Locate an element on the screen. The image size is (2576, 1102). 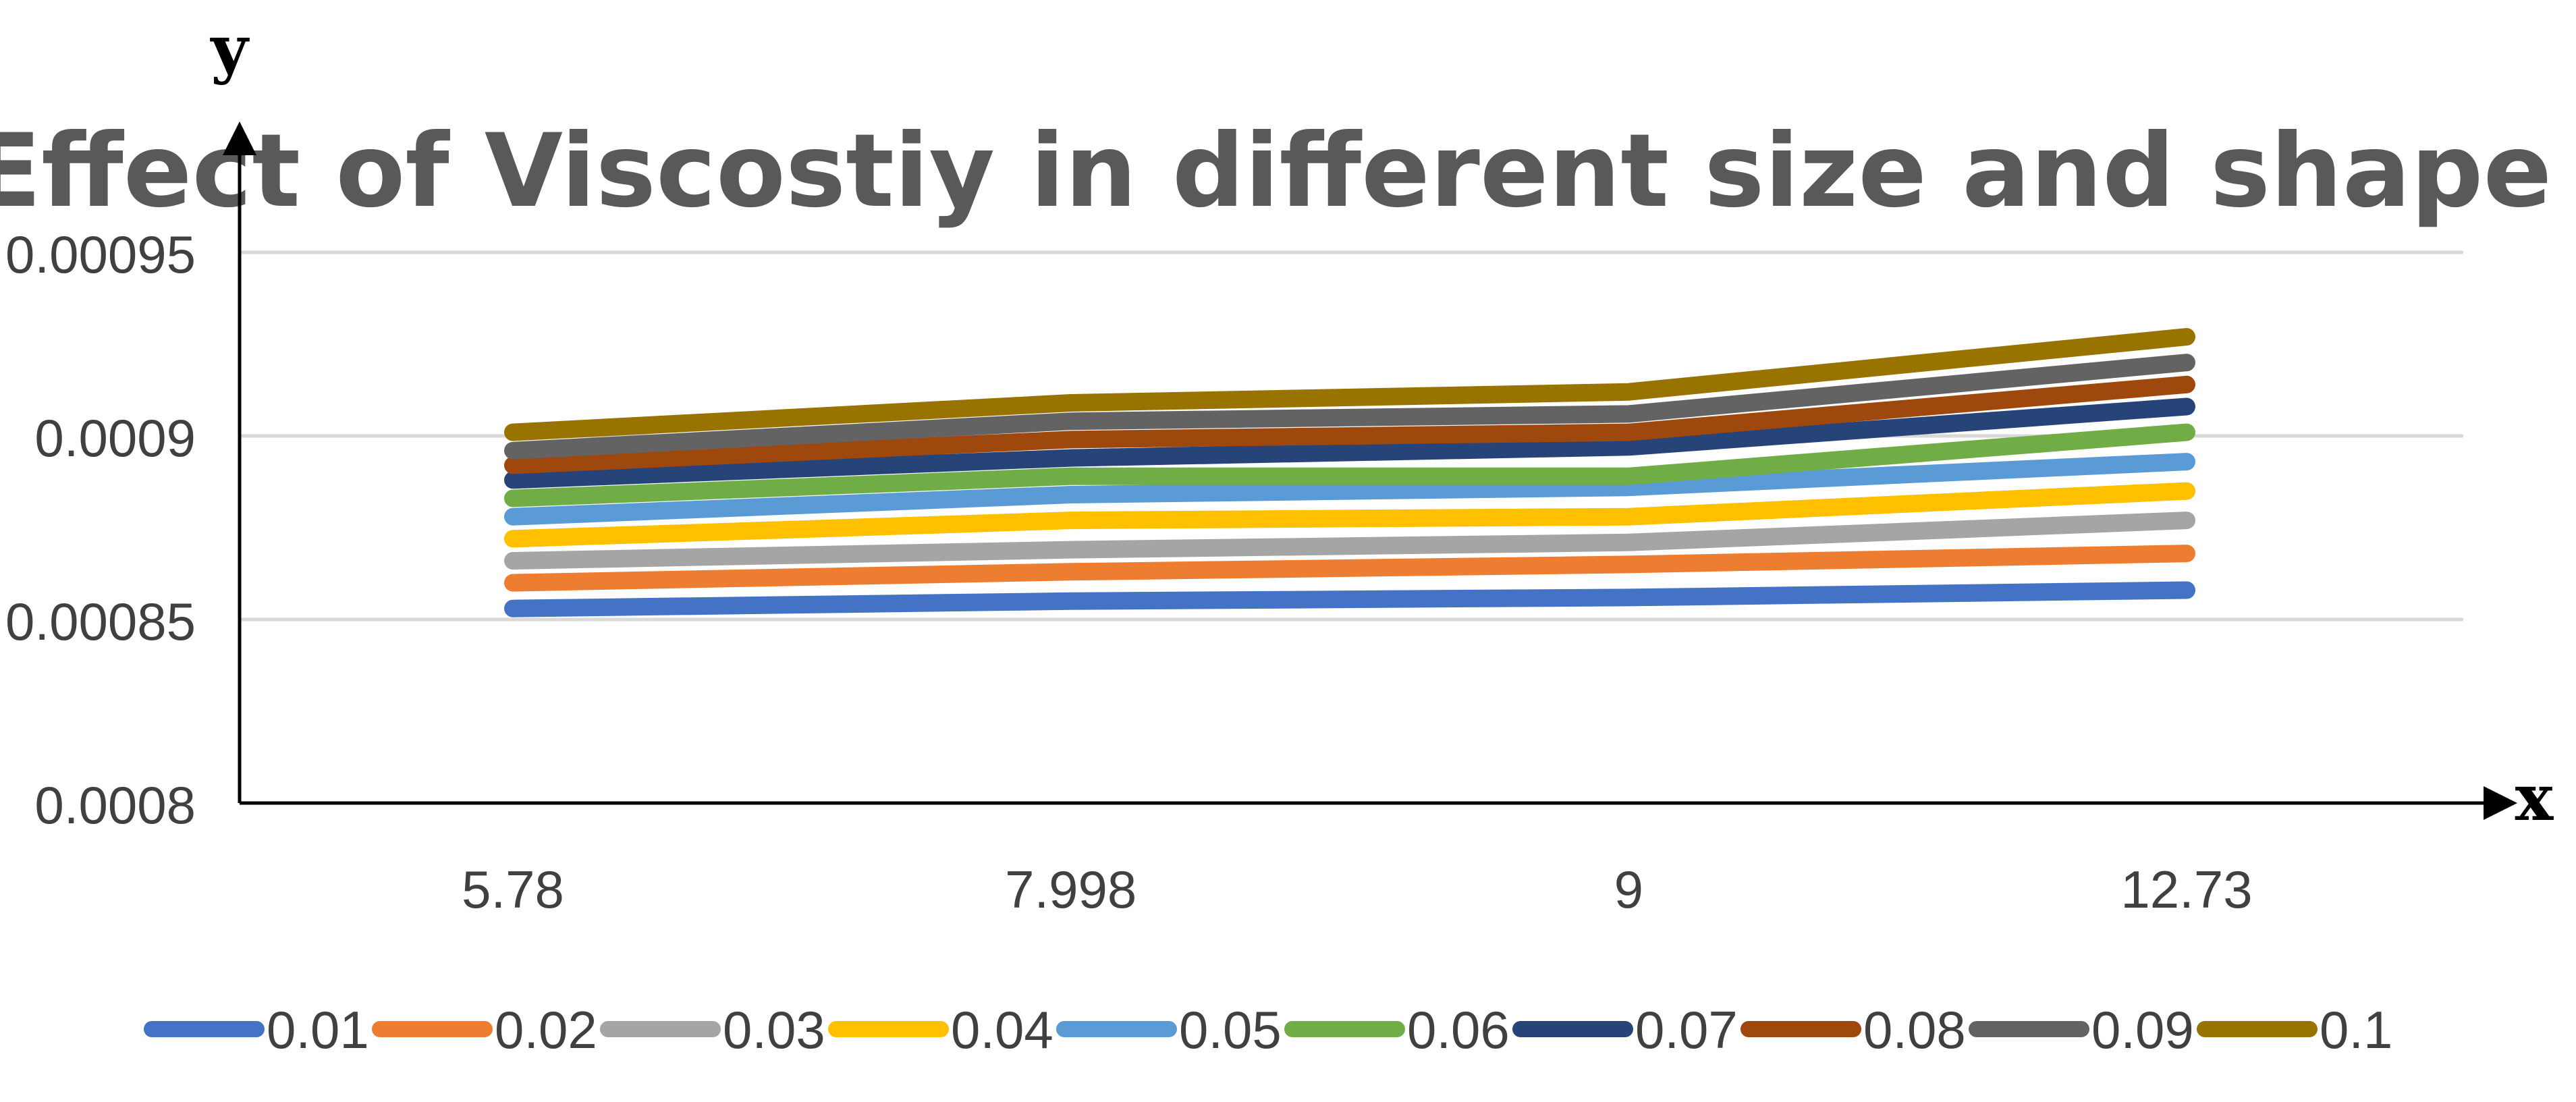
legend-label: 0.1 is located at coordinates (2356, 1029).